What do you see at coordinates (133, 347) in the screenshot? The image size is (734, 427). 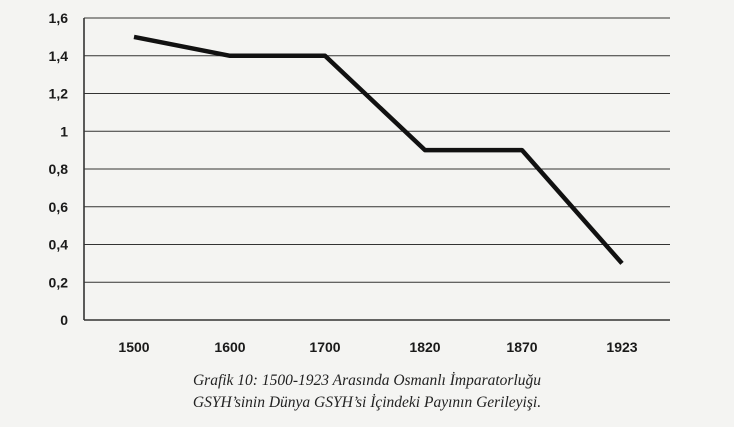 I see `x-tick-label: 1500` at bounding box center [133, 347].